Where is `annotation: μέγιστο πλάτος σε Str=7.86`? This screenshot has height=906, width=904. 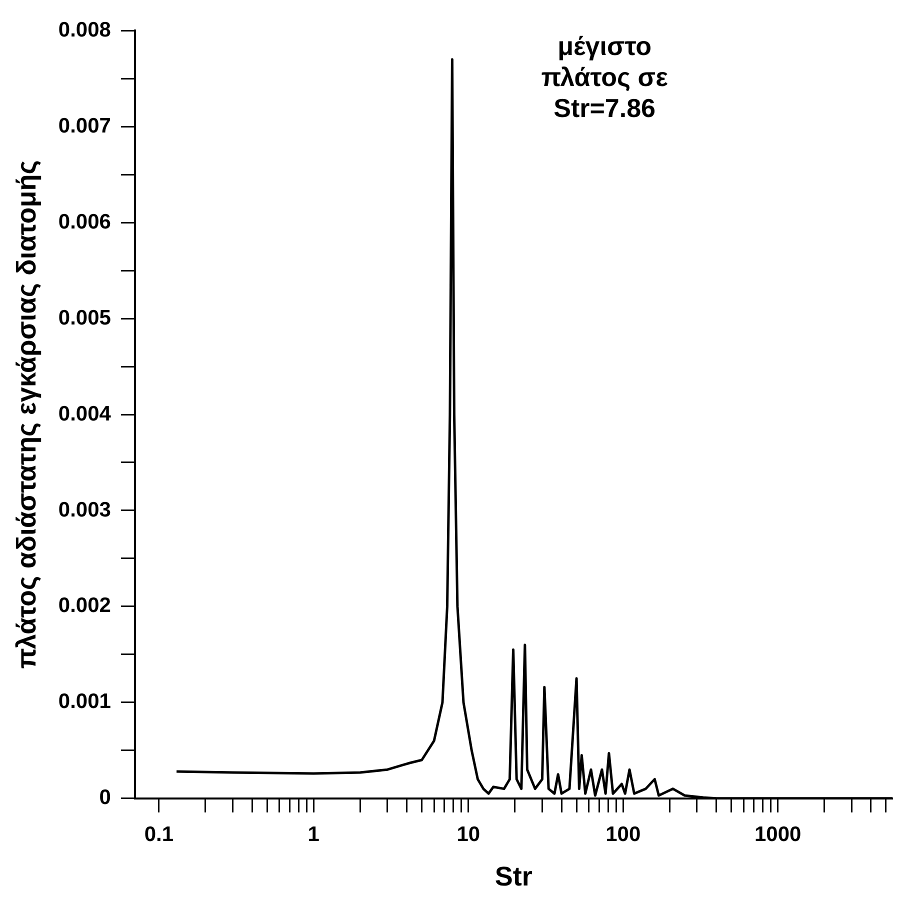
annotation: μέγιστο πλάτος σε Str=7.86 is located at coordinates (604, 76).